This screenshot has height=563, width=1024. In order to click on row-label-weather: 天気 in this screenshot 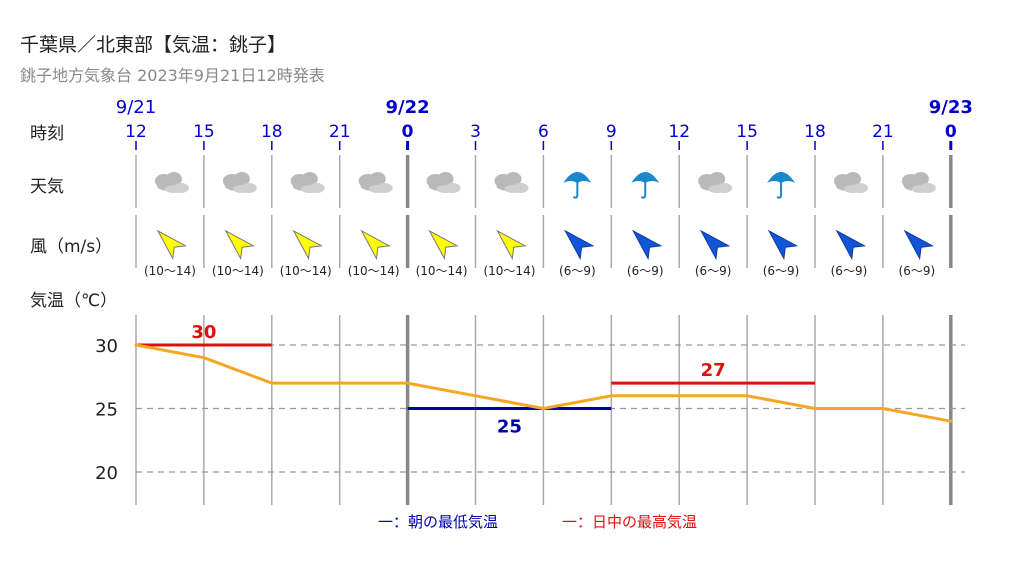, I will do `click(47, 187)`.